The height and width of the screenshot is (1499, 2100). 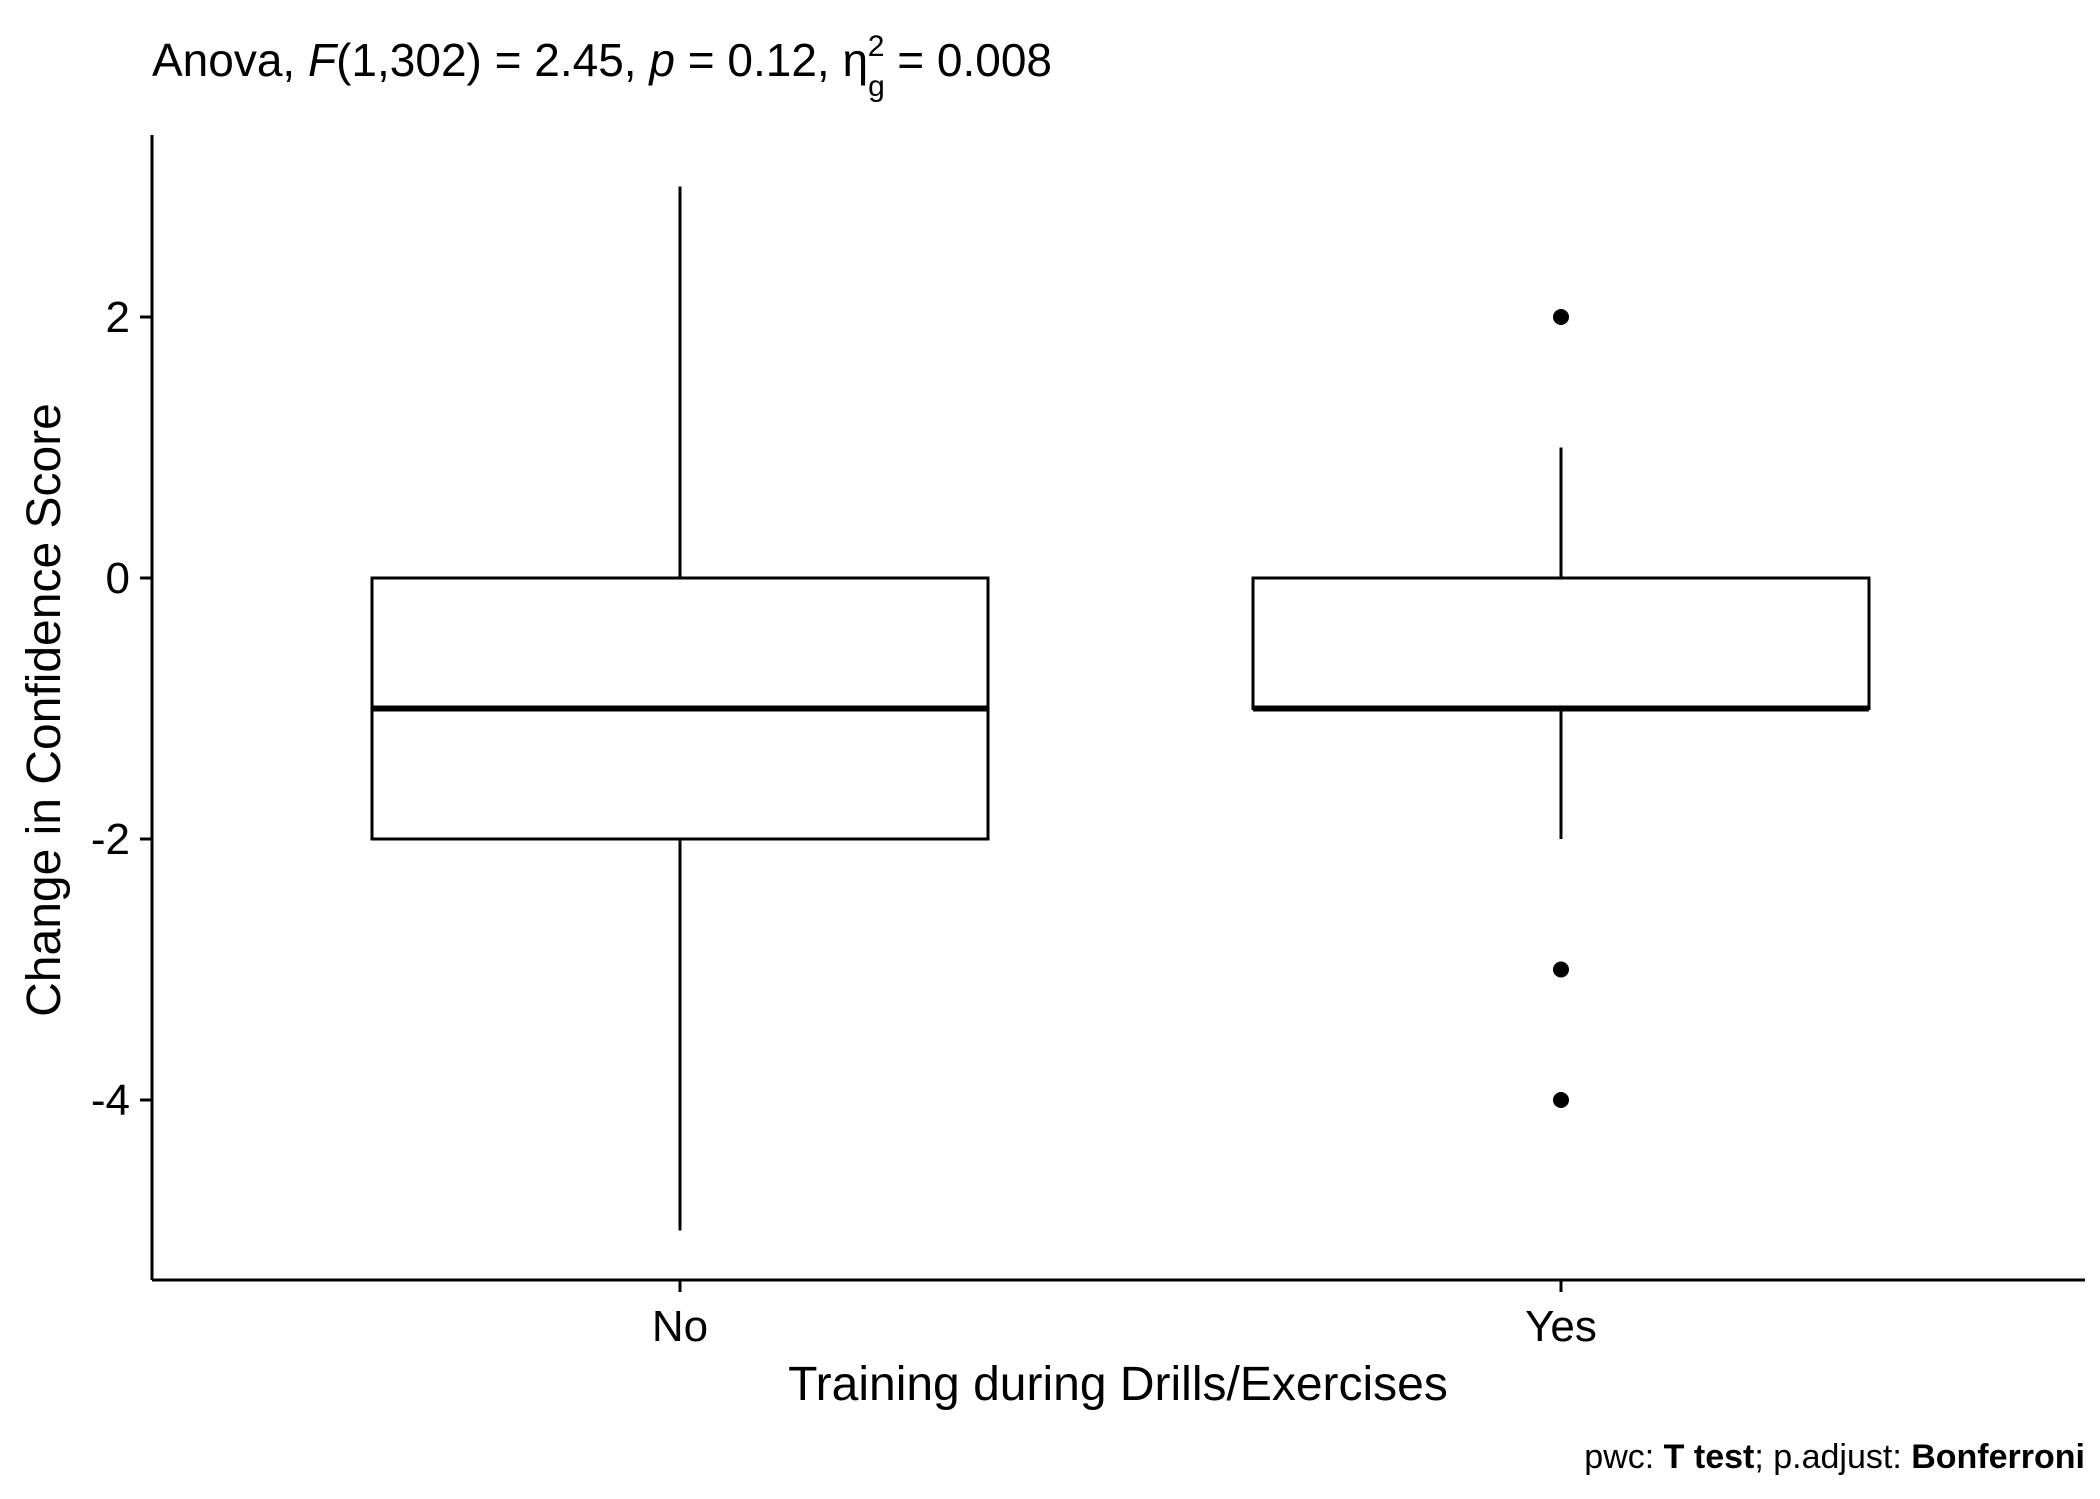 I want to click on y-tick-label: 2, so click(x=118, y=317).